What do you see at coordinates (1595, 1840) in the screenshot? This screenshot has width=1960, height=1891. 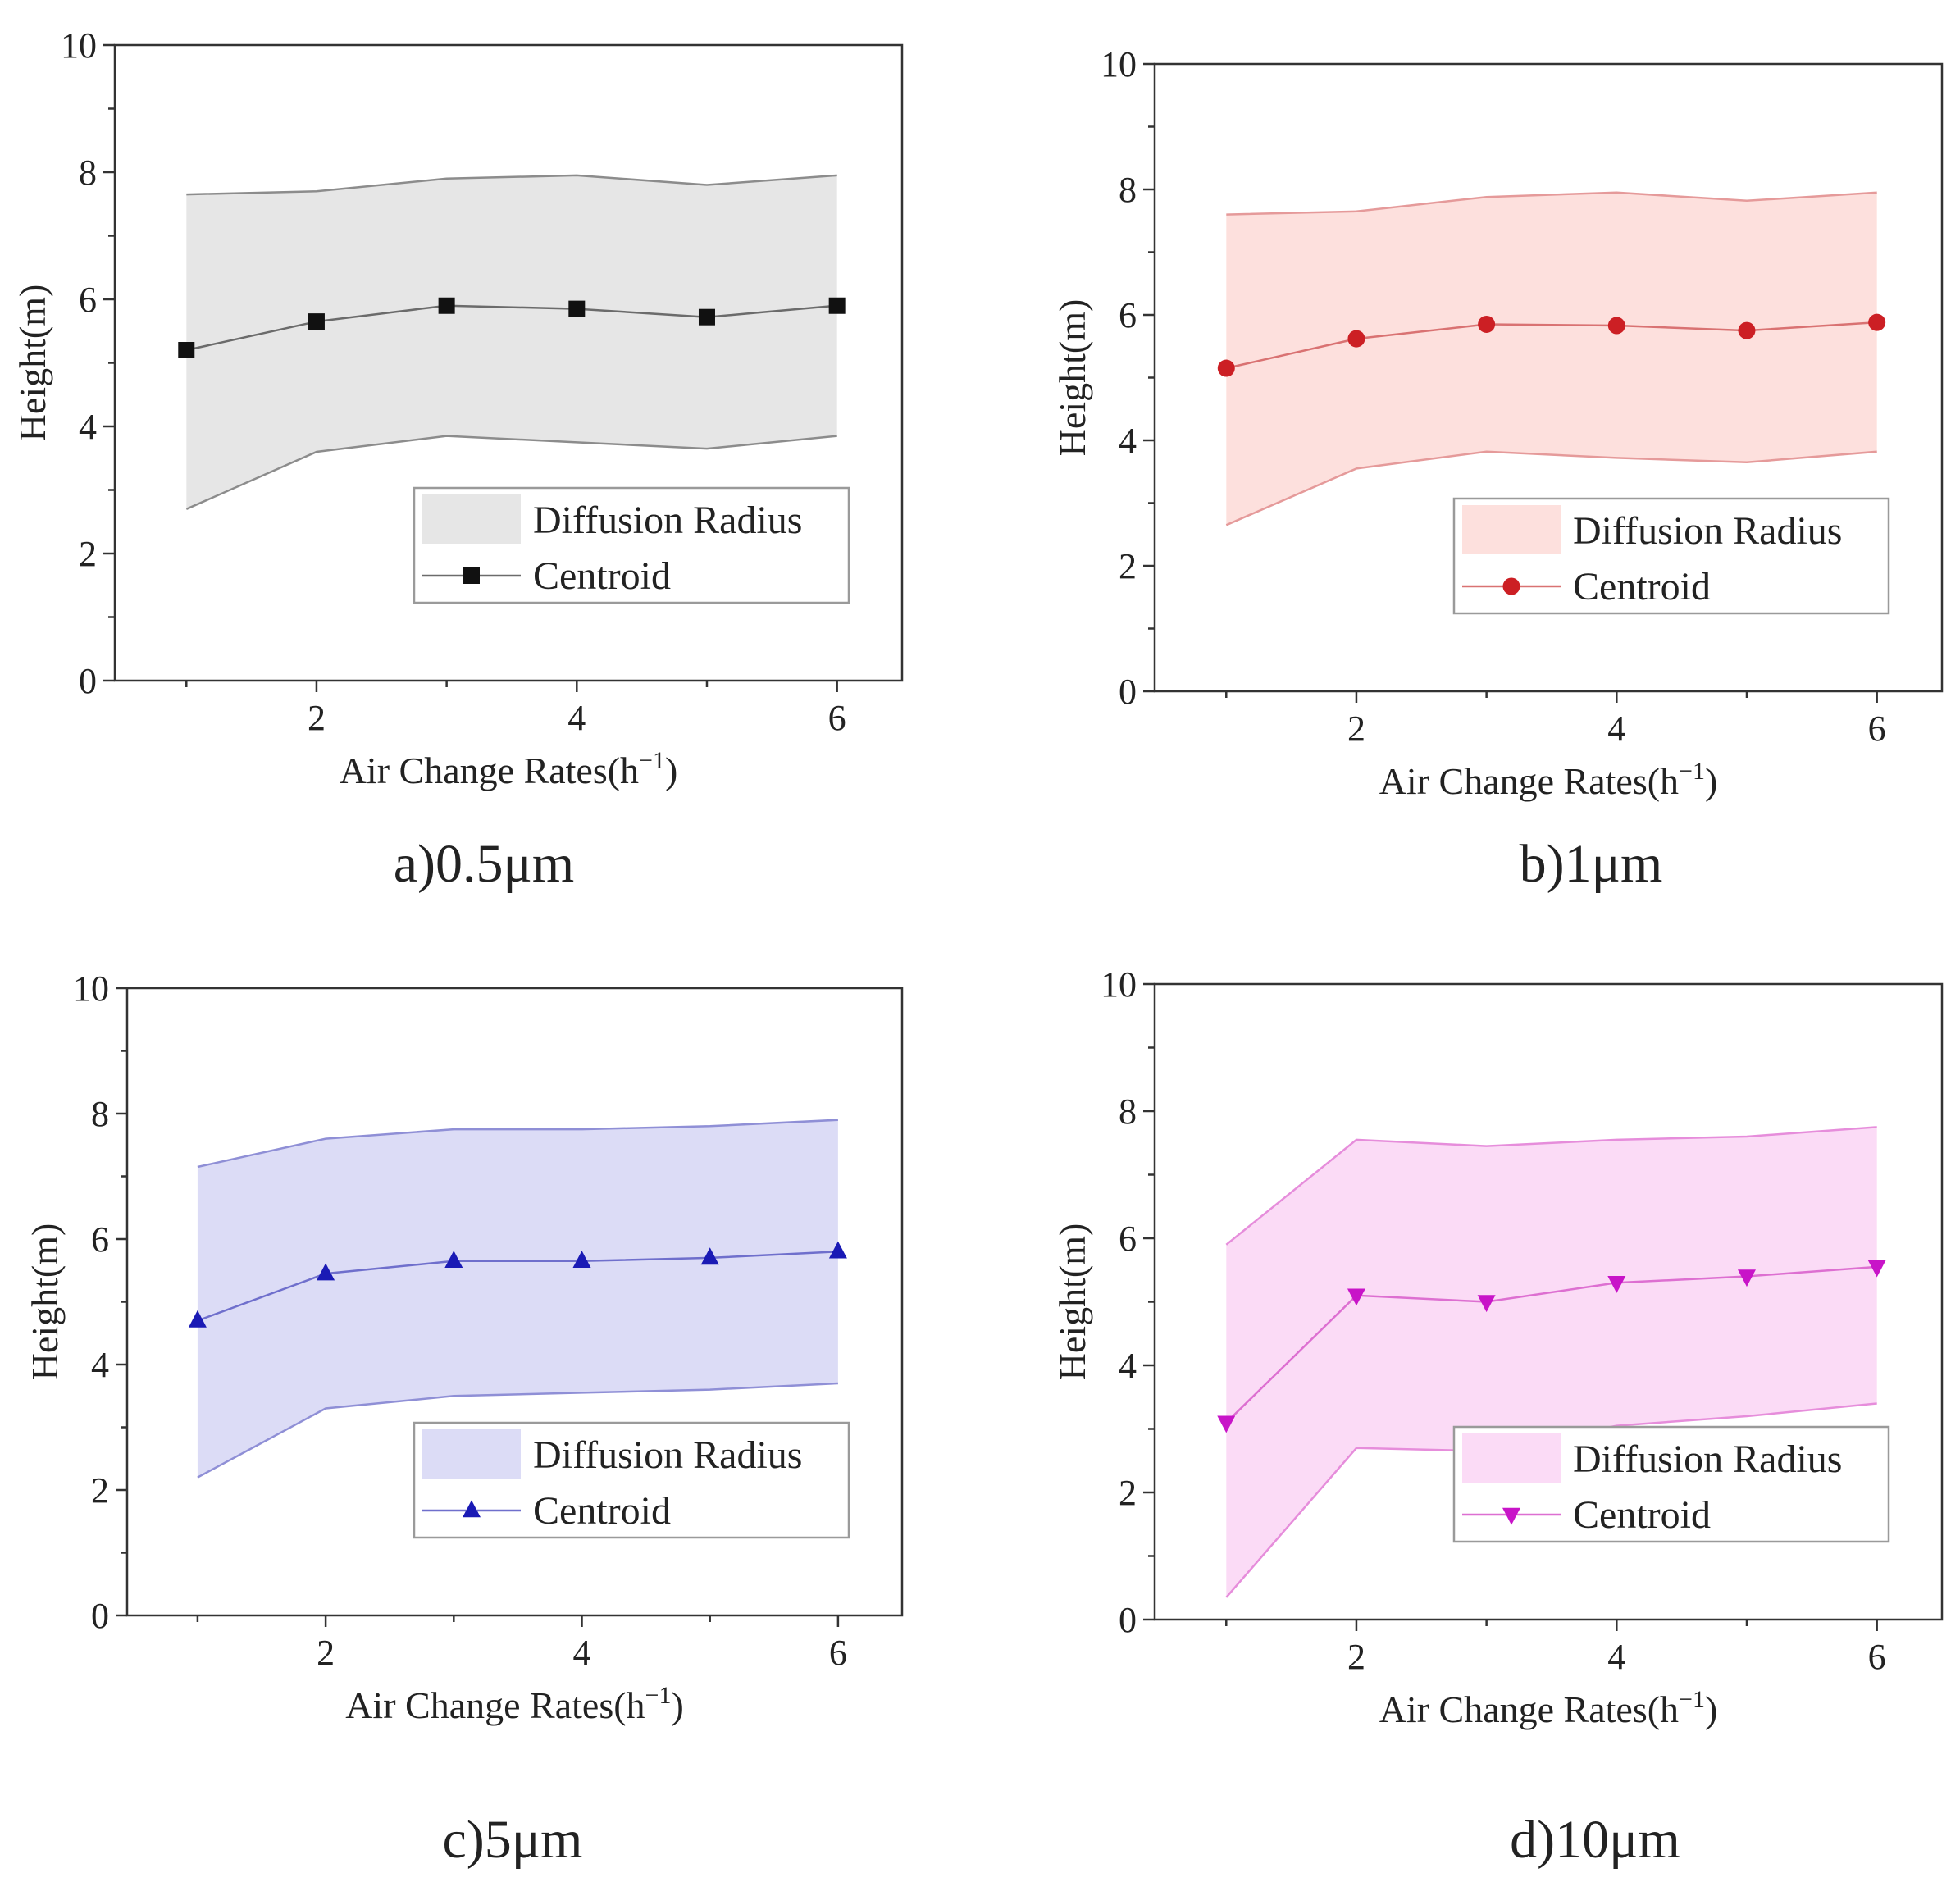 I see `panel-caption: d)10μm` at bounding box center [1595, 1840].